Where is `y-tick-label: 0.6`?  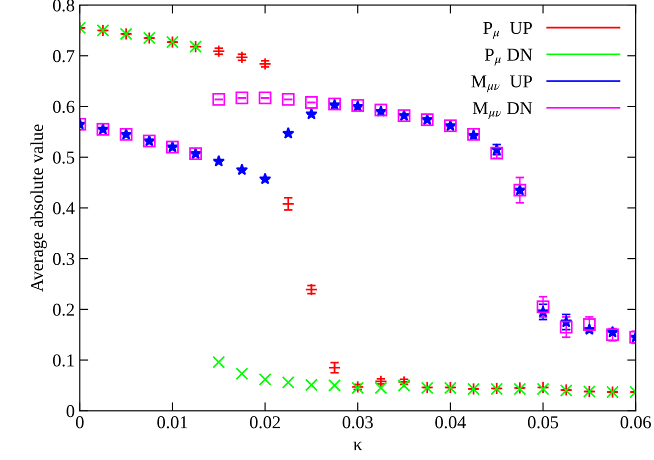
y-tick-label: 0.6 is located at coordinates (63, 107).